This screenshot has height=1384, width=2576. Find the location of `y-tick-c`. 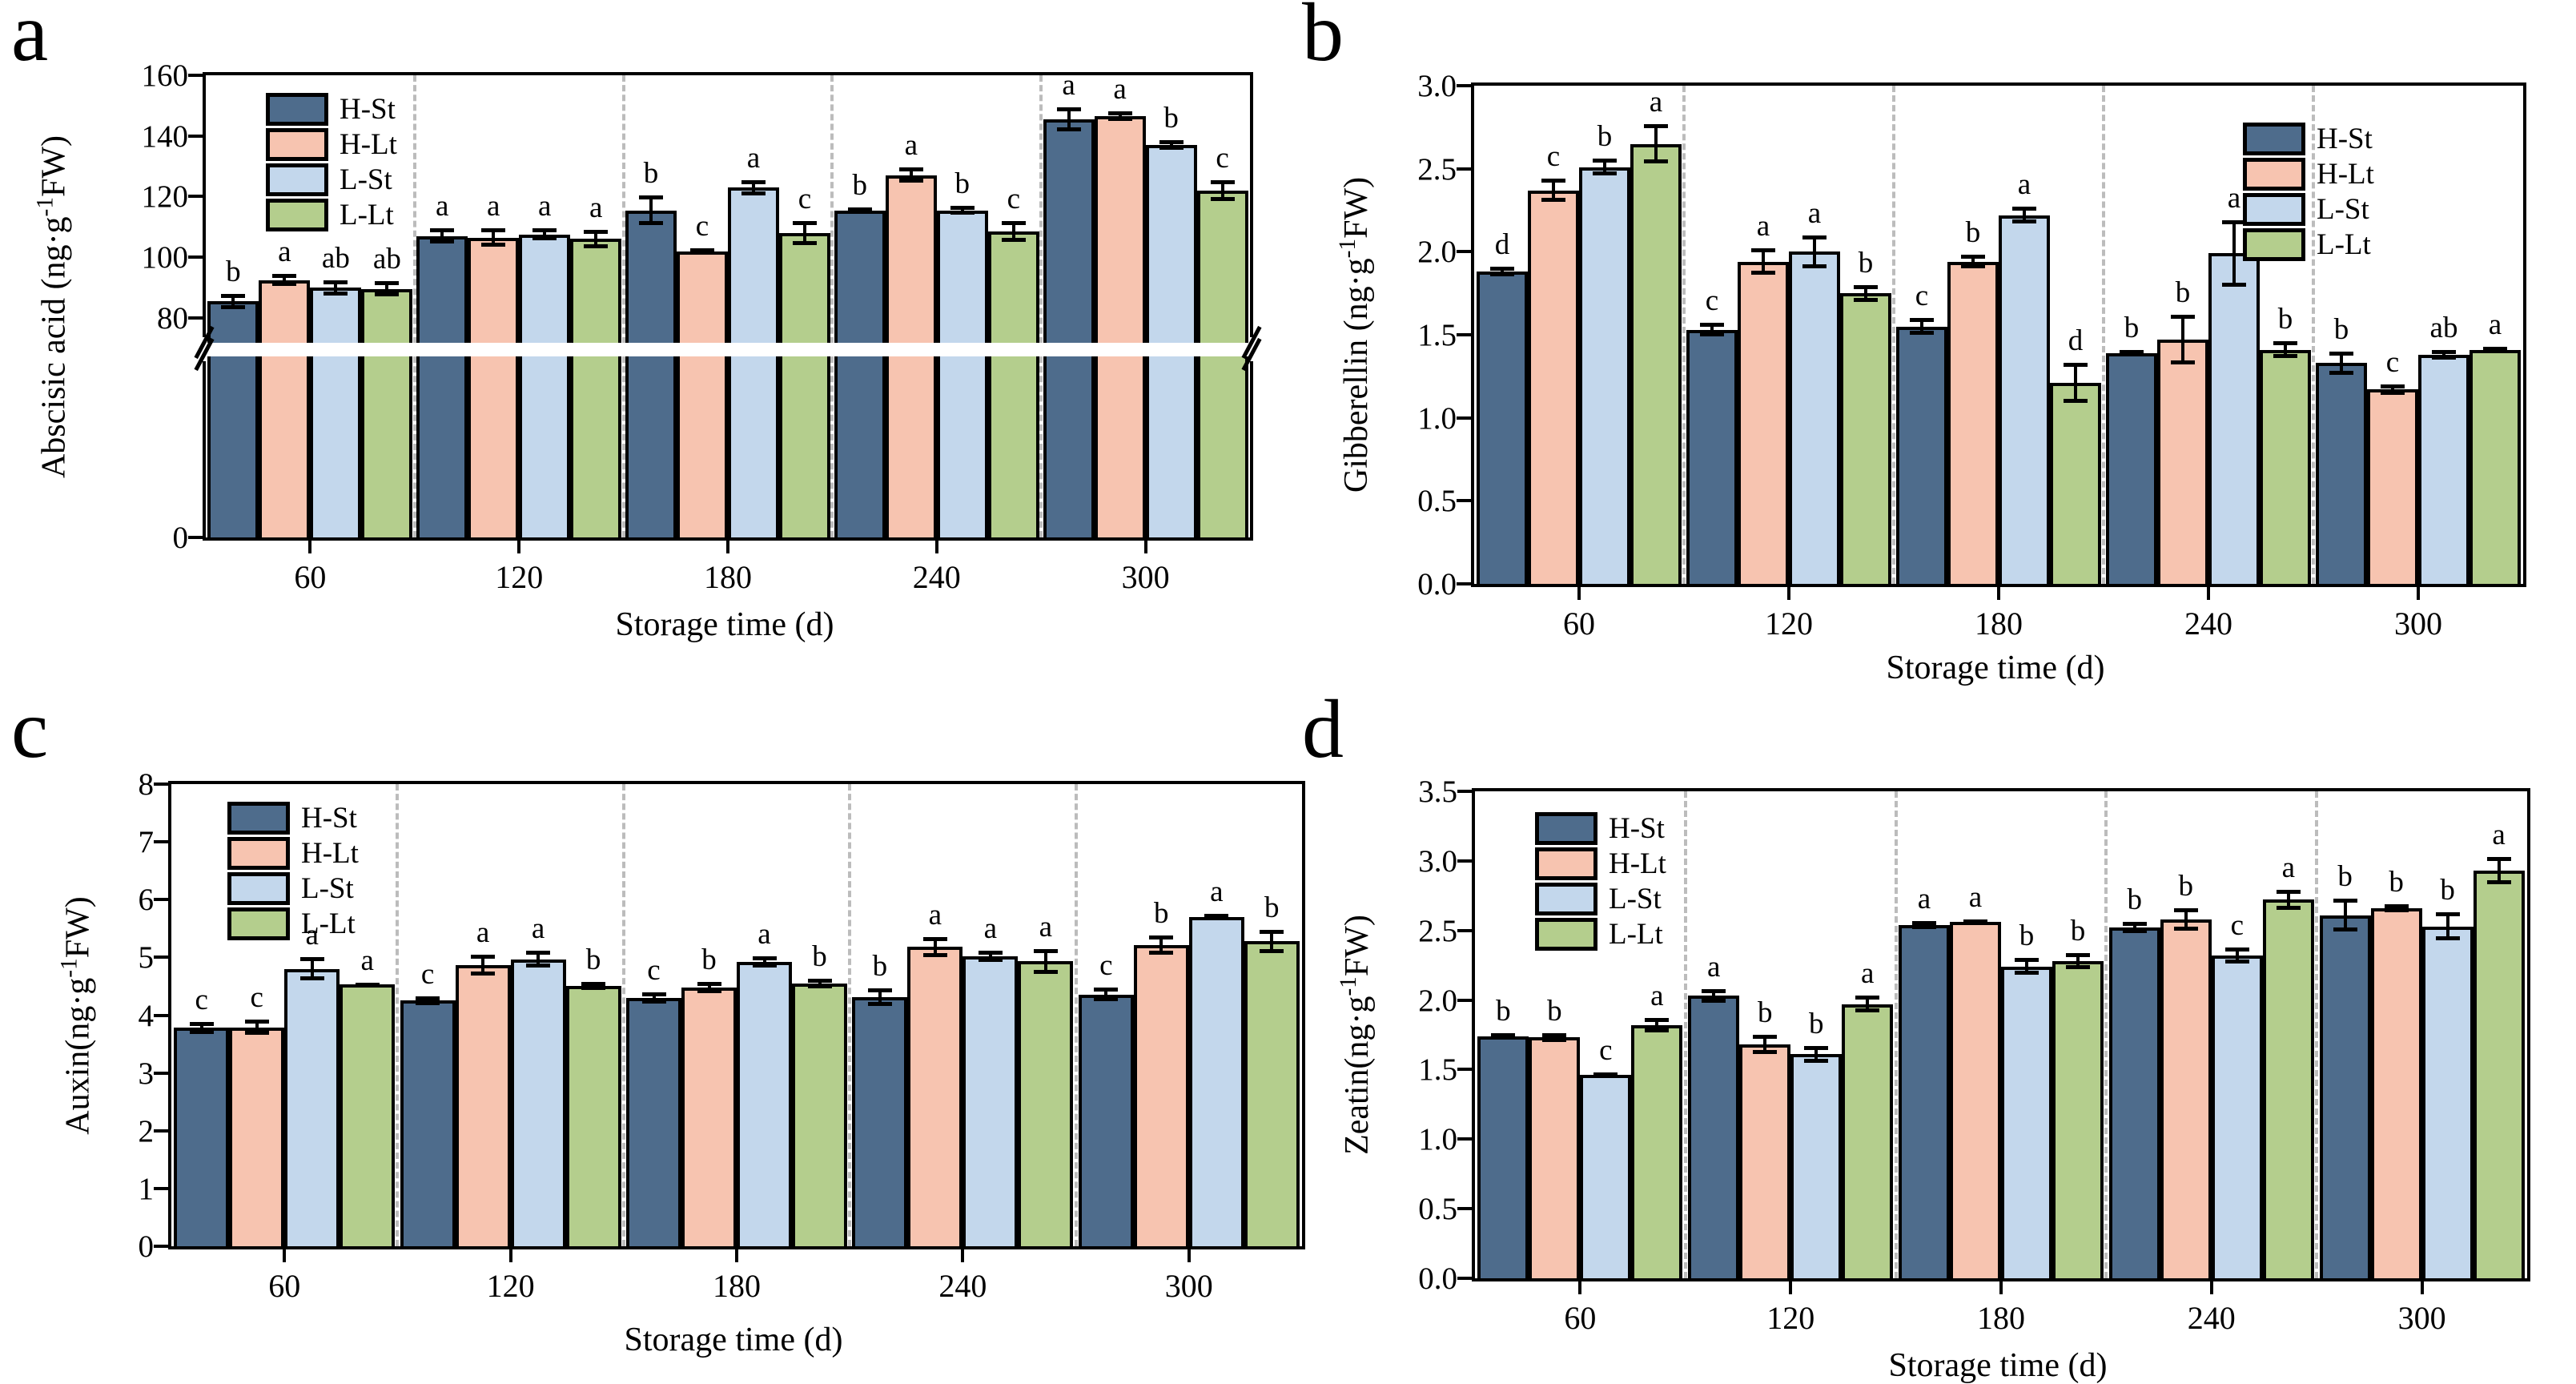

y-tick-c is located at coordinates (161, 785).